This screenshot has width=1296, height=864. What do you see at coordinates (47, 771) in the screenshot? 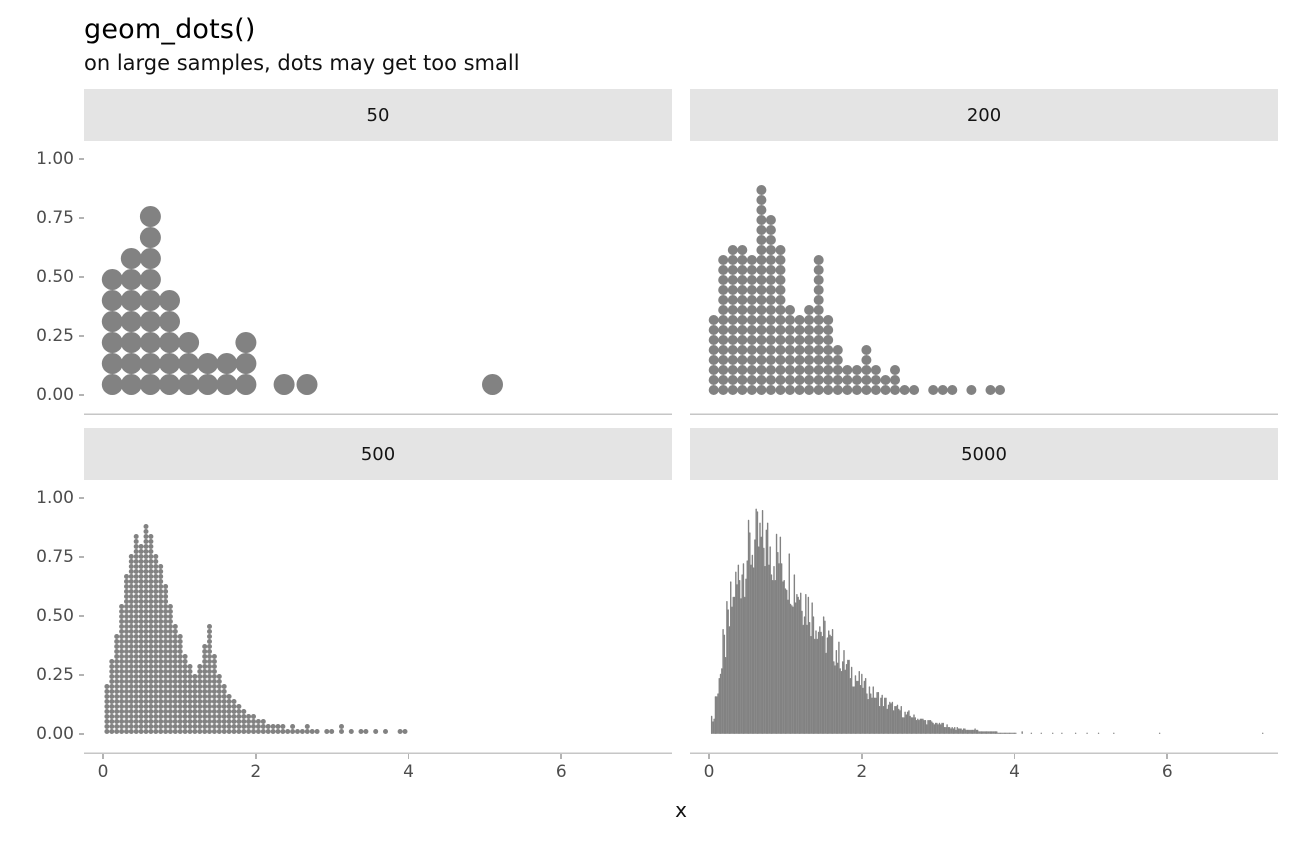
I see `gutter-spacer` at bounding box center [47, 771].